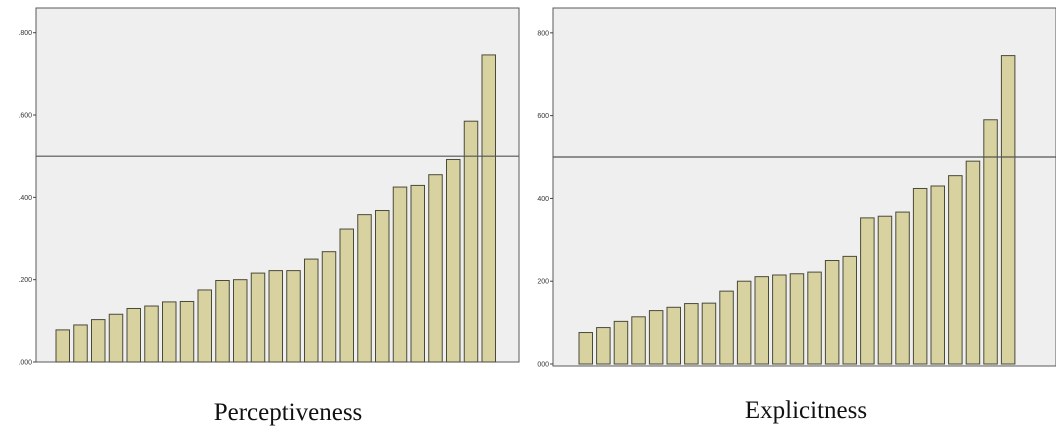  Describe the element at coordinates (25, 33) in the screenshot. I see `y-tick-label-perceptiveness: .800` at that location.